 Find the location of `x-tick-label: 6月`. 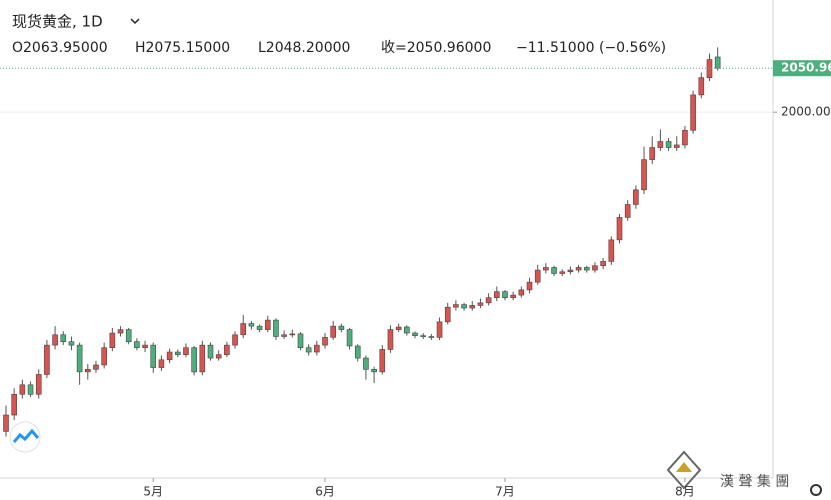

x-tick-label: 6月 is located at coordinates (325, 492).